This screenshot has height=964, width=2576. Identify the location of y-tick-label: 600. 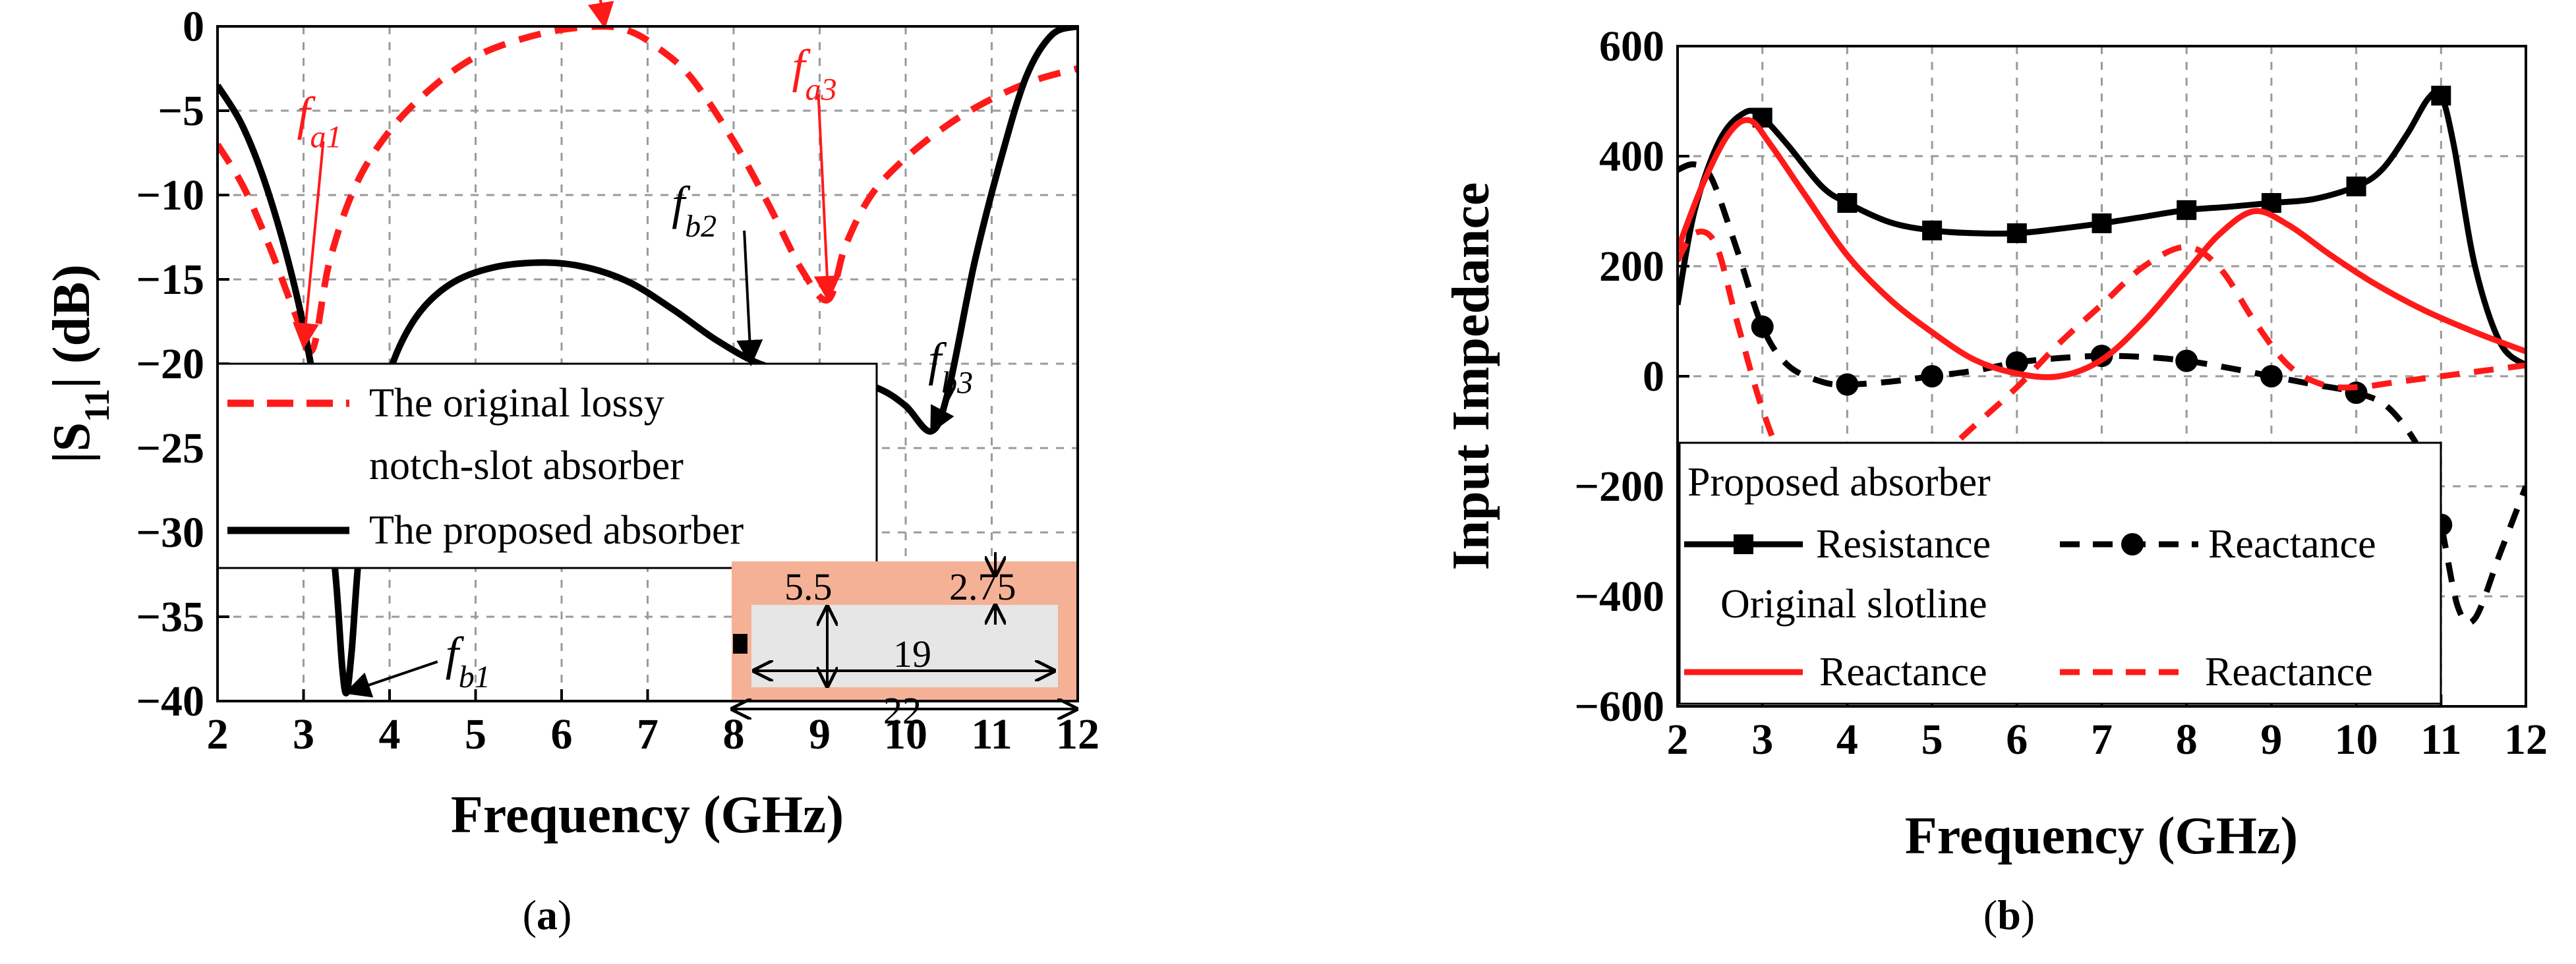
(1632, 46).